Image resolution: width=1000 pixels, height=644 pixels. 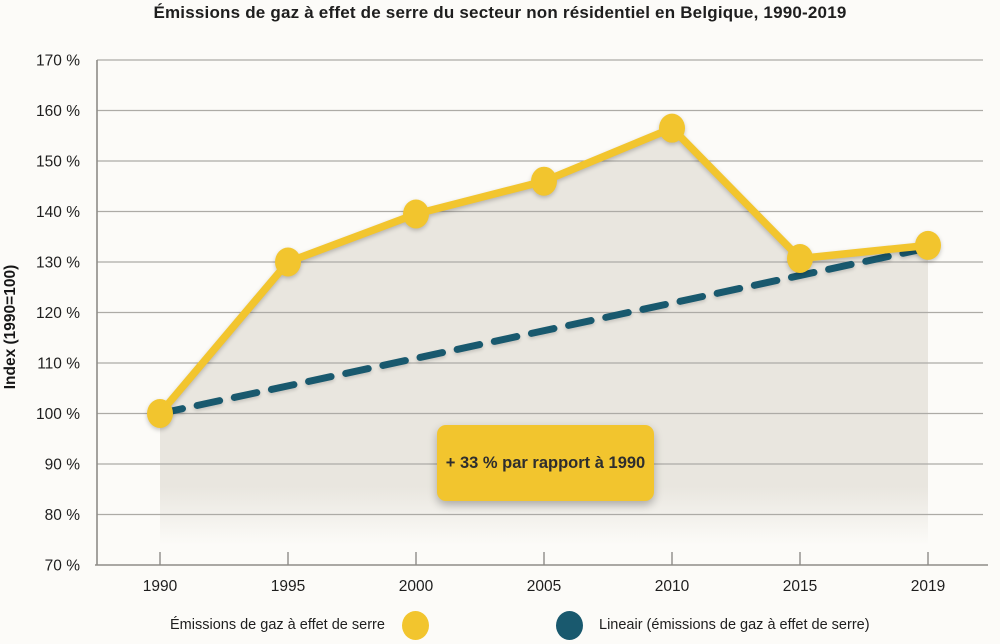 What do you see at coordinates (58, 263) in the screenshot?
I see `y-tick-label: 130 %` at bounding box center [58, 263].